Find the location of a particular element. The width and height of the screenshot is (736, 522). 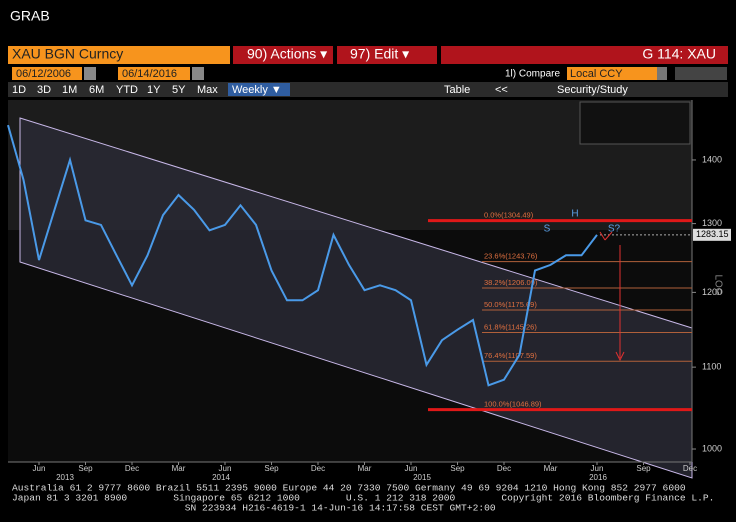

actions: 90) Actions ▾ is located at coordinates (287, 54).